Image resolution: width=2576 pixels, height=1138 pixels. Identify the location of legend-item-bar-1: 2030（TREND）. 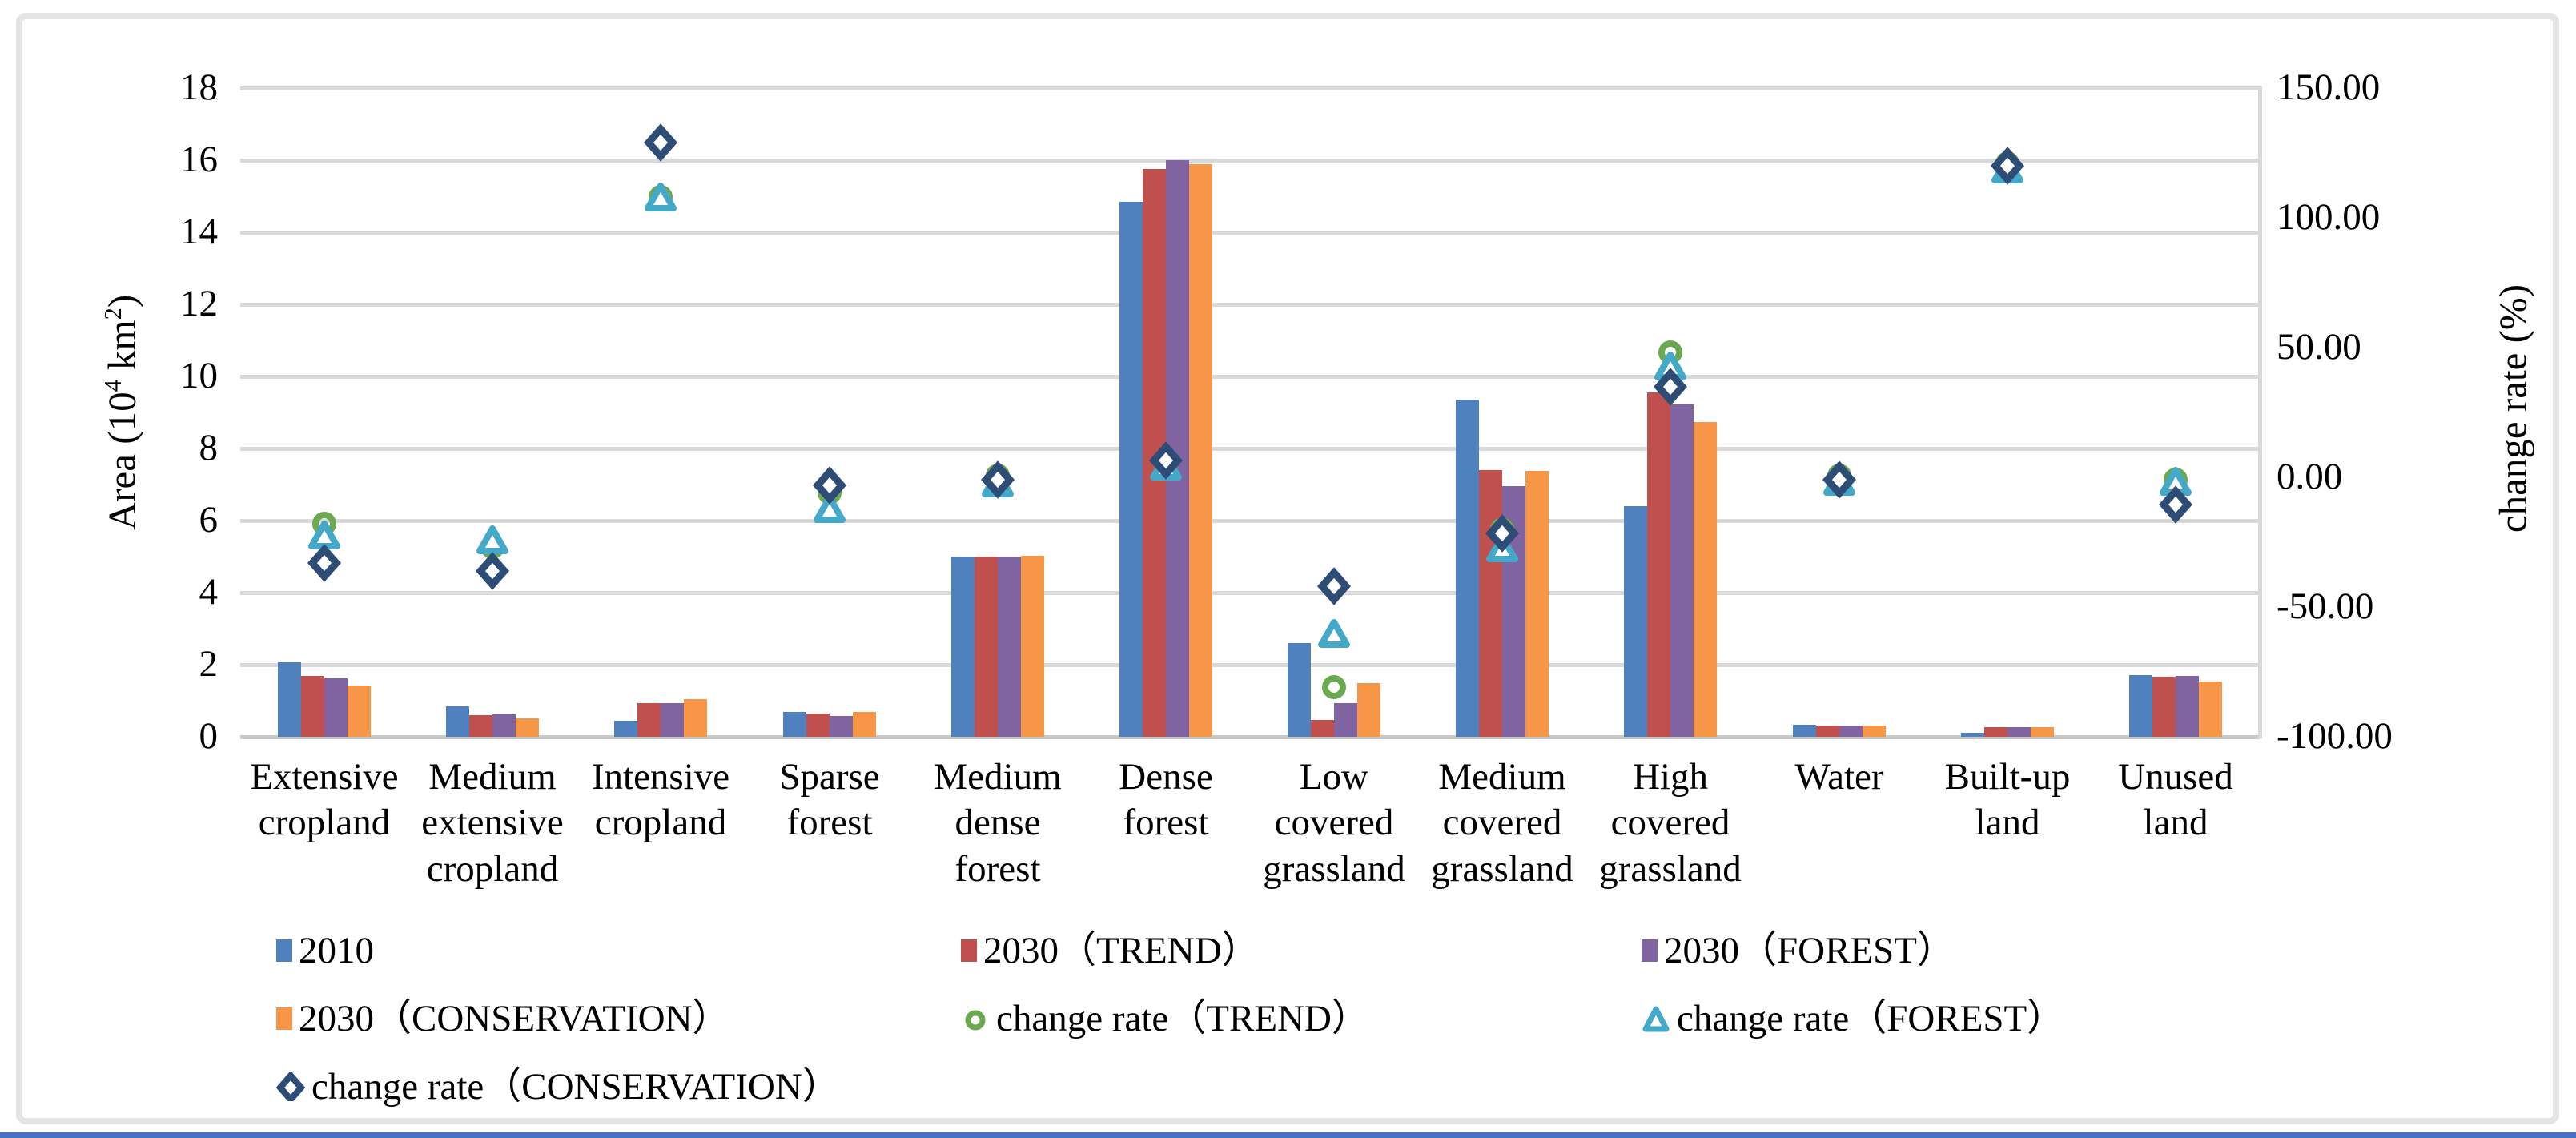
(1110, 950).